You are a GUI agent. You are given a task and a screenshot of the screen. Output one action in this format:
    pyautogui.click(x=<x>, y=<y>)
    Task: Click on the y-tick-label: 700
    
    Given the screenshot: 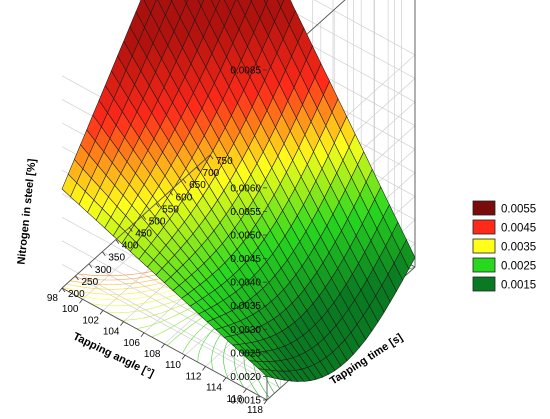 What is the action you would take?
    pyautogui.click(x=211, y=173)
    